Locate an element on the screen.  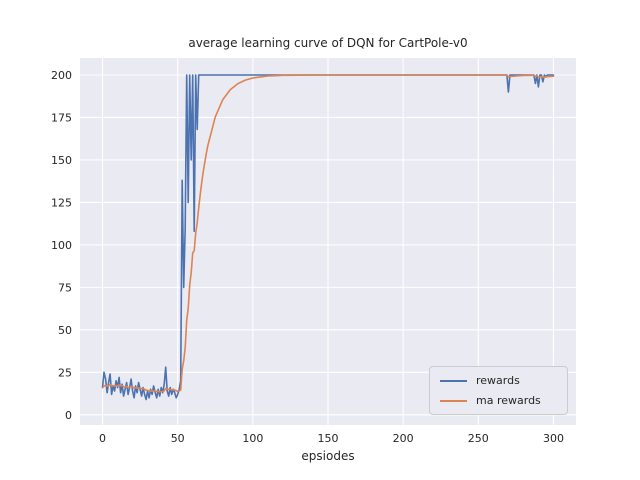
y-tick-label: 125 is located at coordinates (61, 202).